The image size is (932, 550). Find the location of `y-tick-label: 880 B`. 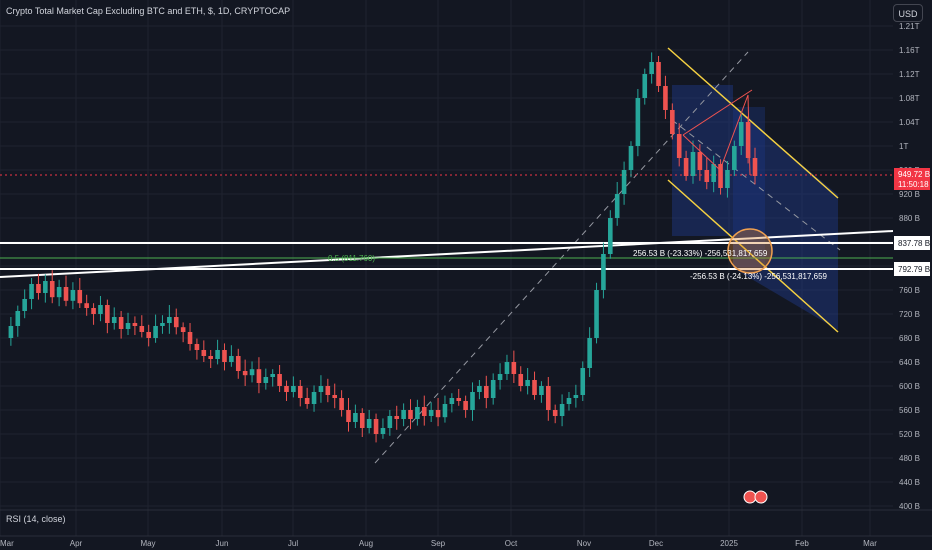

y-tick-label: 880 B is located at coordinates (909, 218).